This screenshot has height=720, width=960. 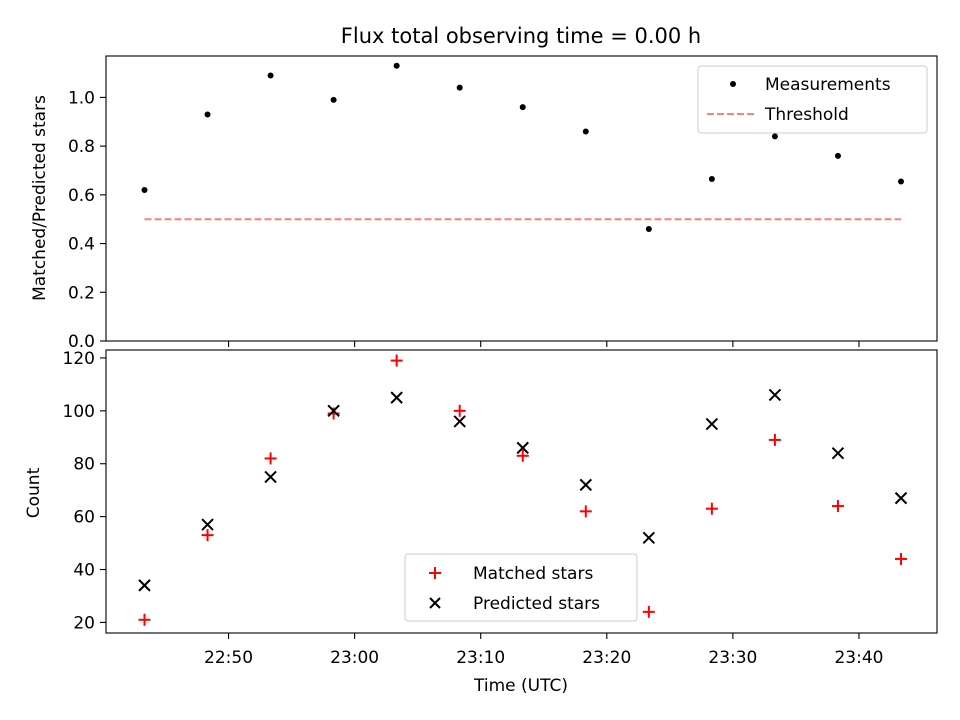 I want to click on x-tick-label: 23:20, so click(x=606, y=658).